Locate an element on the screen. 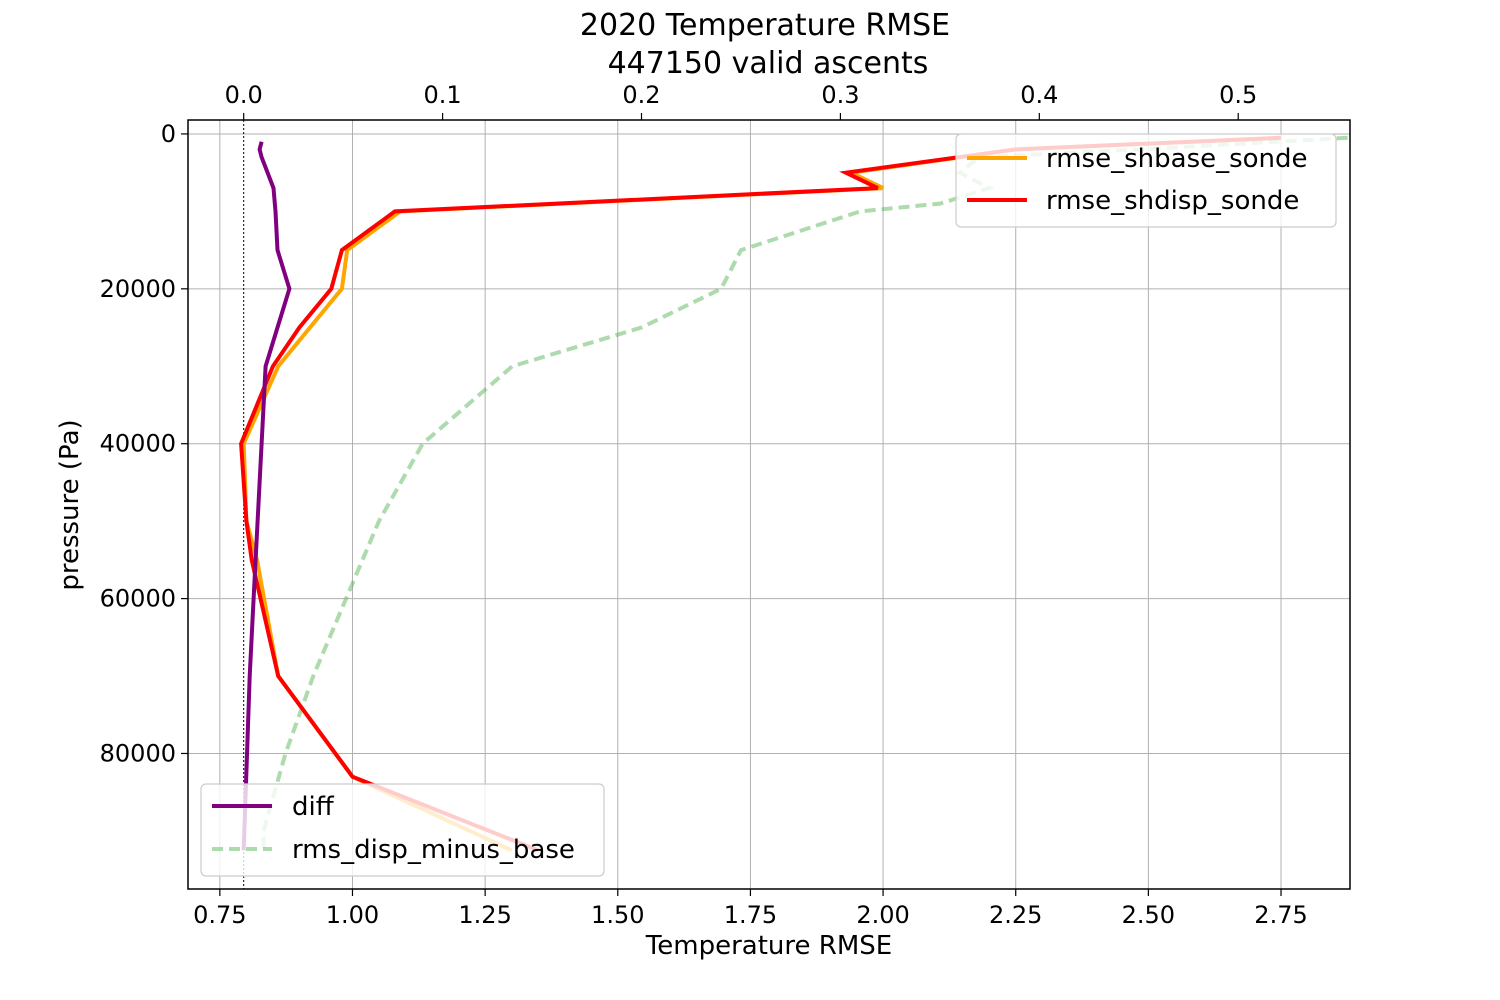  x-tick-label-top: 0.4 is located at coordinates (1039, 95).